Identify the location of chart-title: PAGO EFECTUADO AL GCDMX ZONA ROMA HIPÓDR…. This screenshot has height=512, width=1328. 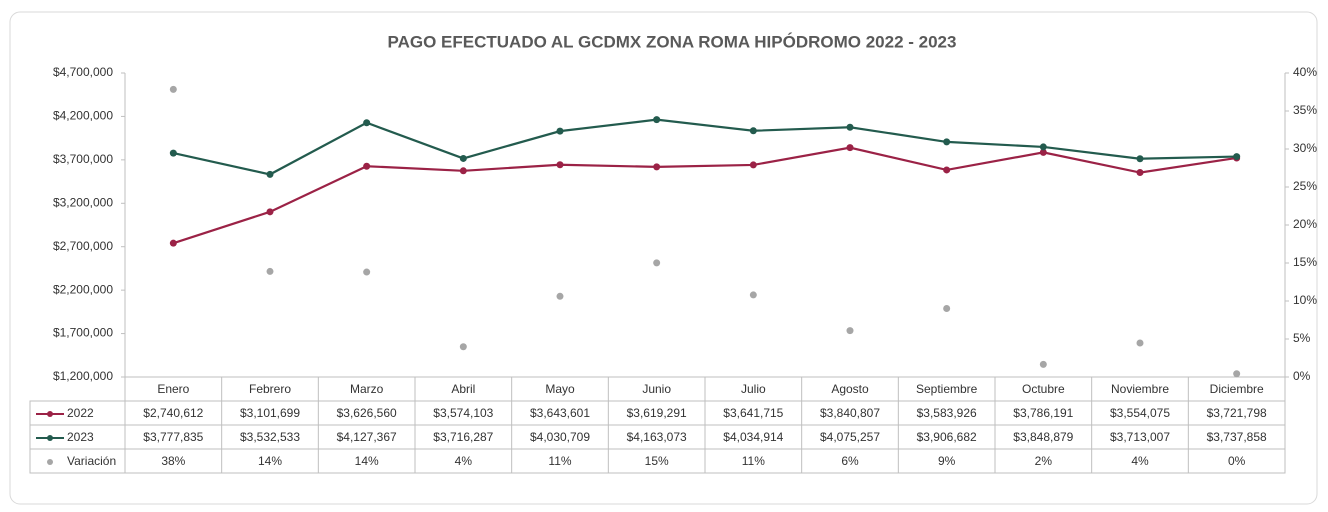
(672, 41).